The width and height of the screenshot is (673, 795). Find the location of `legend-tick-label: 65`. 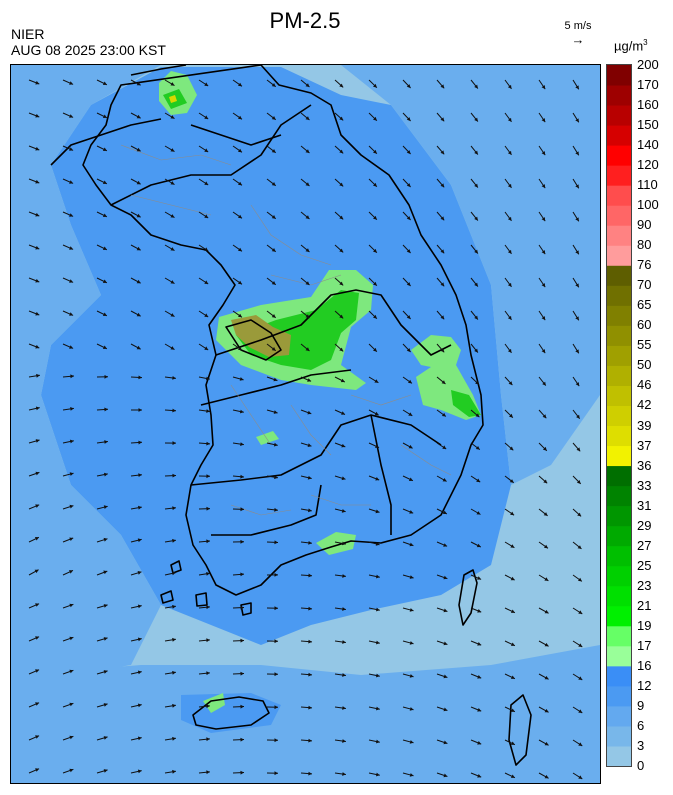

legend-tick-label: 65 is located at coordinates (644, 305).